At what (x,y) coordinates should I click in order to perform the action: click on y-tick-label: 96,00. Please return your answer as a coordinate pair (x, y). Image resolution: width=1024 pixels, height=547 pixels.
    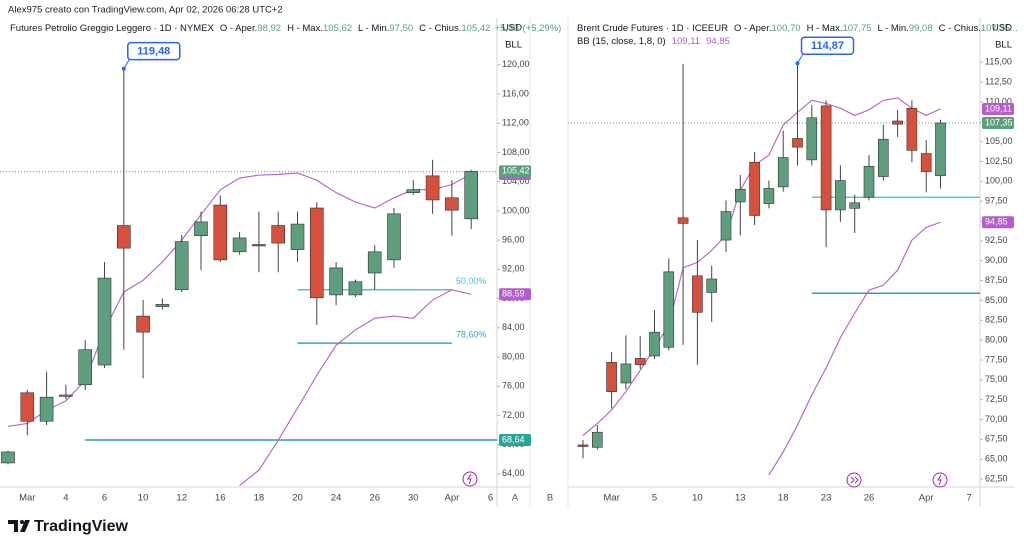
    Looking at the image, I should click on (513, 240).